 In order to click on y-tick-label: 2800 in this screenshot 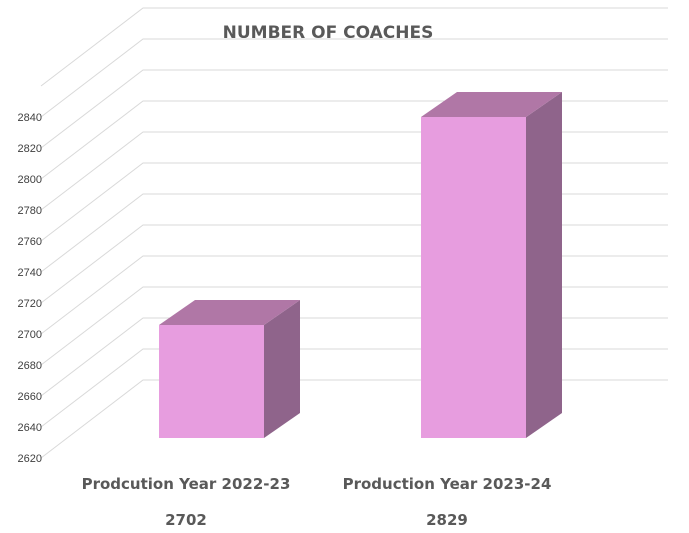, I will do `click(30, 180)`.